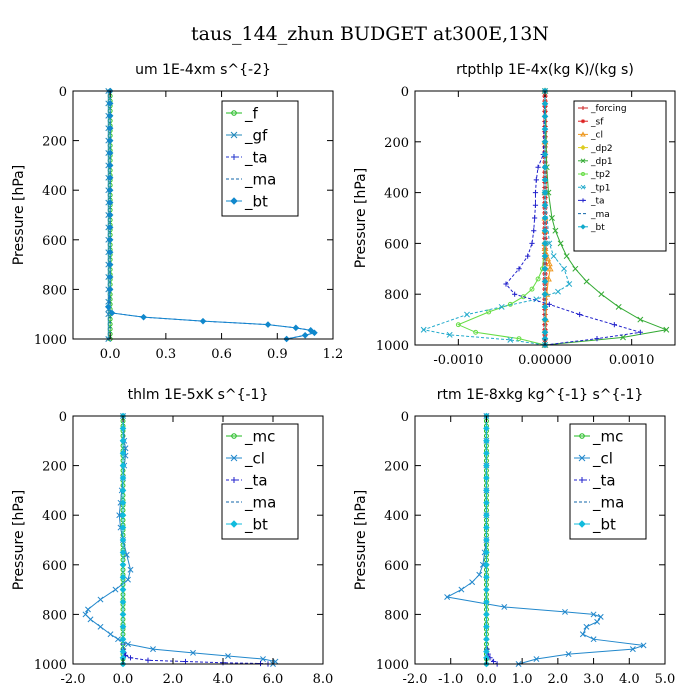 This screenshot has height=700, width=700. Describe the element at coordinates (396, 516) in the screenshot. I see `y-tick-label: 400` at that location.